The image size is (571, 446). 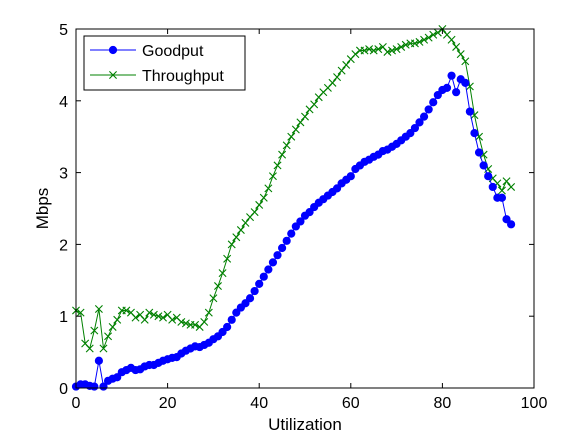 I want to click on legend-entry-throughput: Throughput, so click(x=157, y=76).